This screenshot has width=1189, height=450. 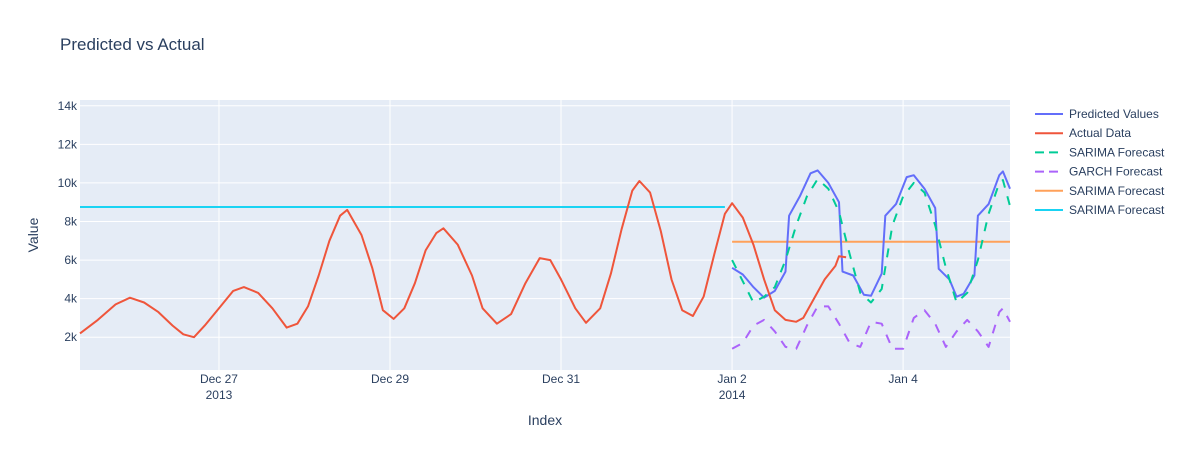 What do you see at coordinates (33, 234) in the screenshot?
I see `y-axis-label: Value` at bounding box center [33, 234].